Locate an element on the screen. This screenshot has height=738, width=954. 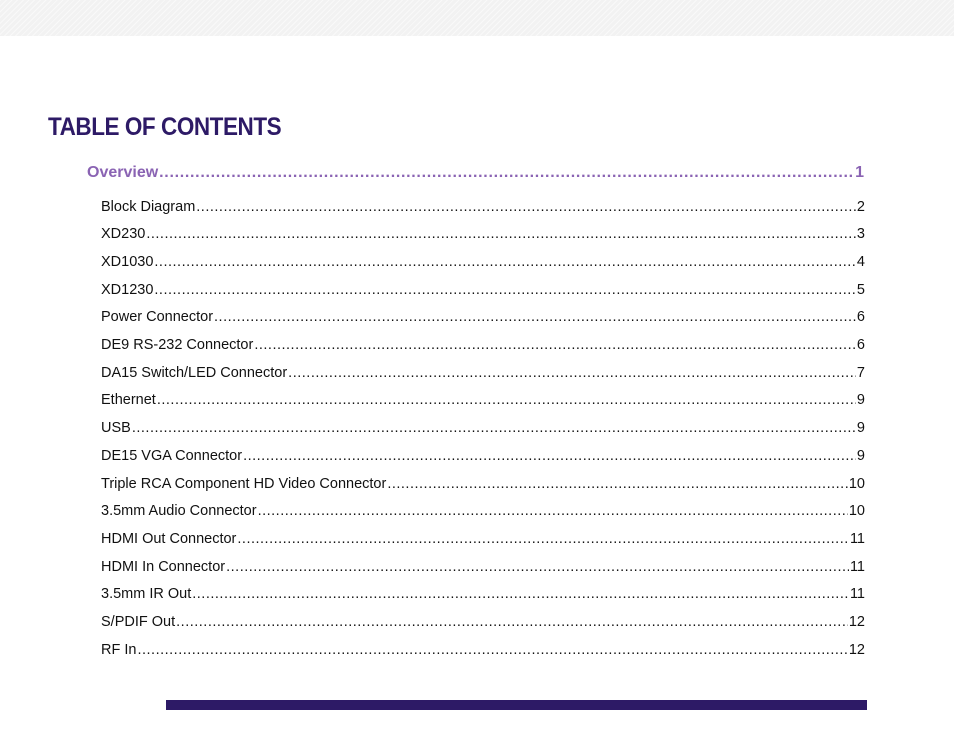
toc-entry: XD1030 4 is located at coordinates (483, 262).